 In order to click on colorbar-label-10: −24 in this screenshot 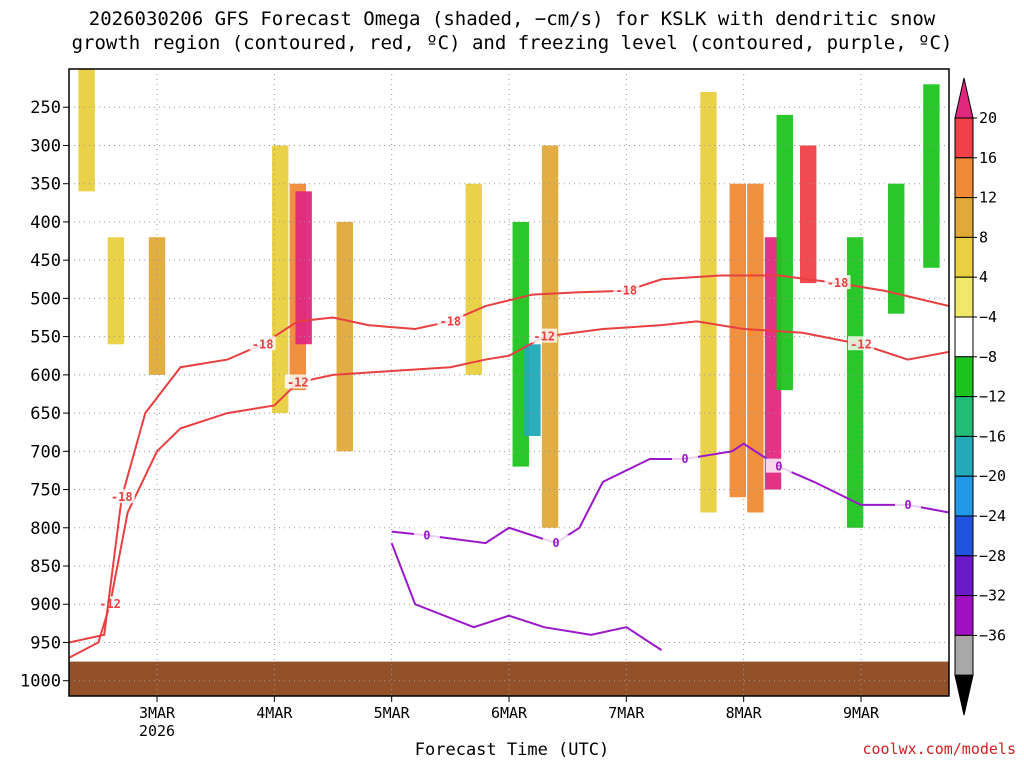, I will do `click(992, 516)`.